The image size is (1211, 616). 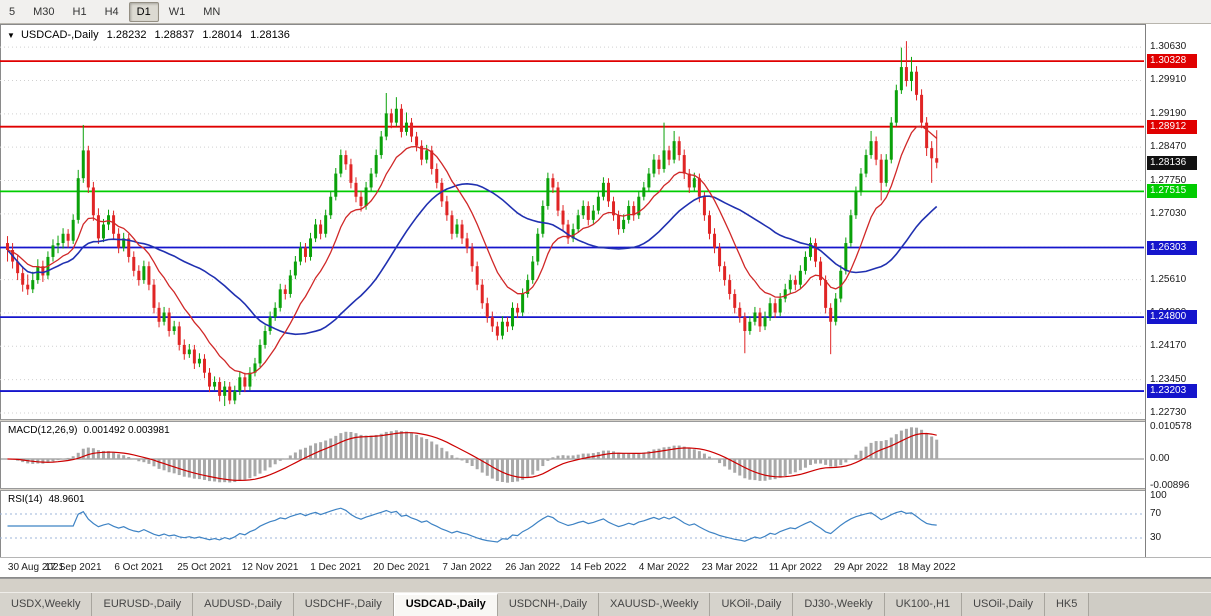 What do you see at coordinates (126, 35) in the screenshot?
I see `ohlc-open: 1.28232` at bounding box center [126, 35].